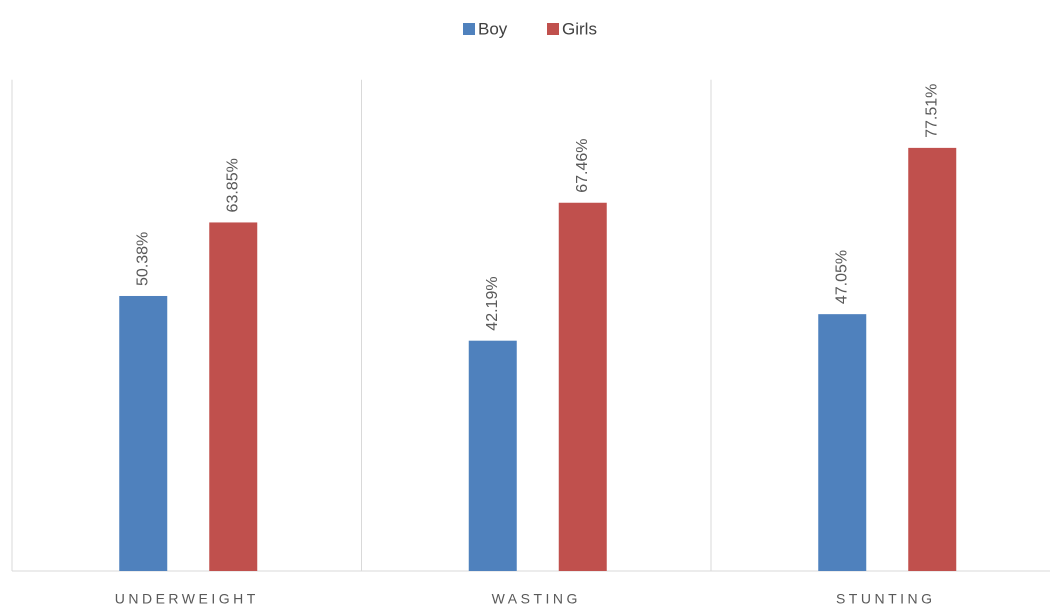 The width and height of the screenshot is (1050, 606). I want to click on data-label: 77.51%, so click(931, 111).